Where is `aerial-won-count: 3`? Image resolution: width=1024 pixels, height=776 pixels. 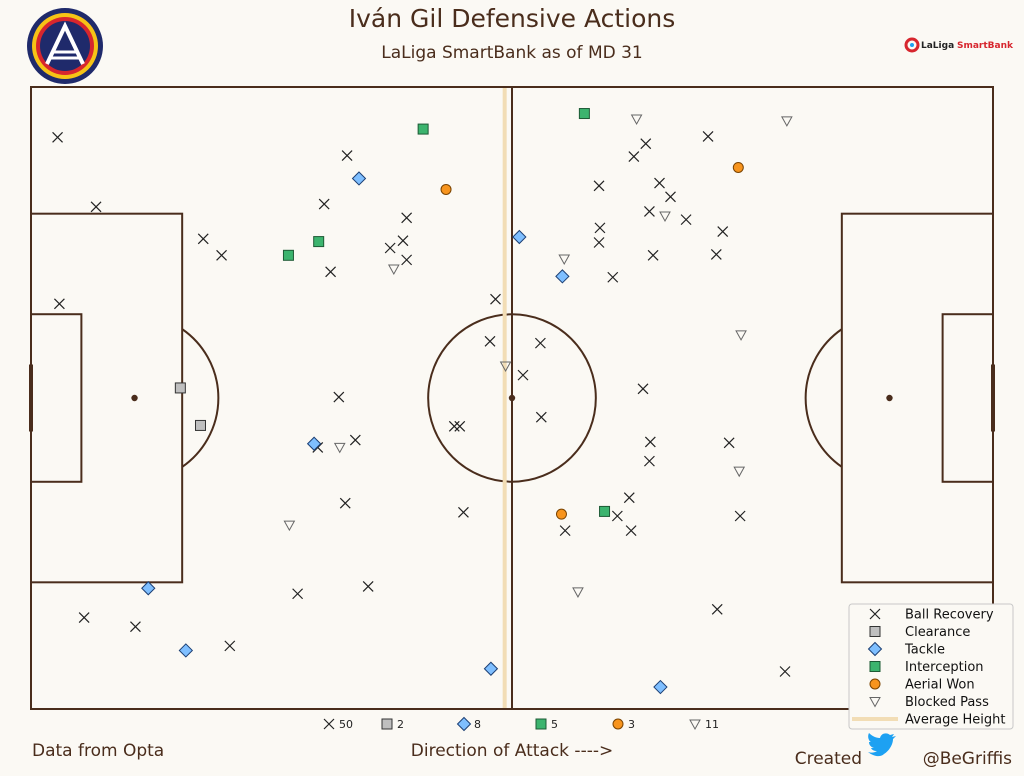 aerial-won-count: 3 is located at coordinates (631, 724).